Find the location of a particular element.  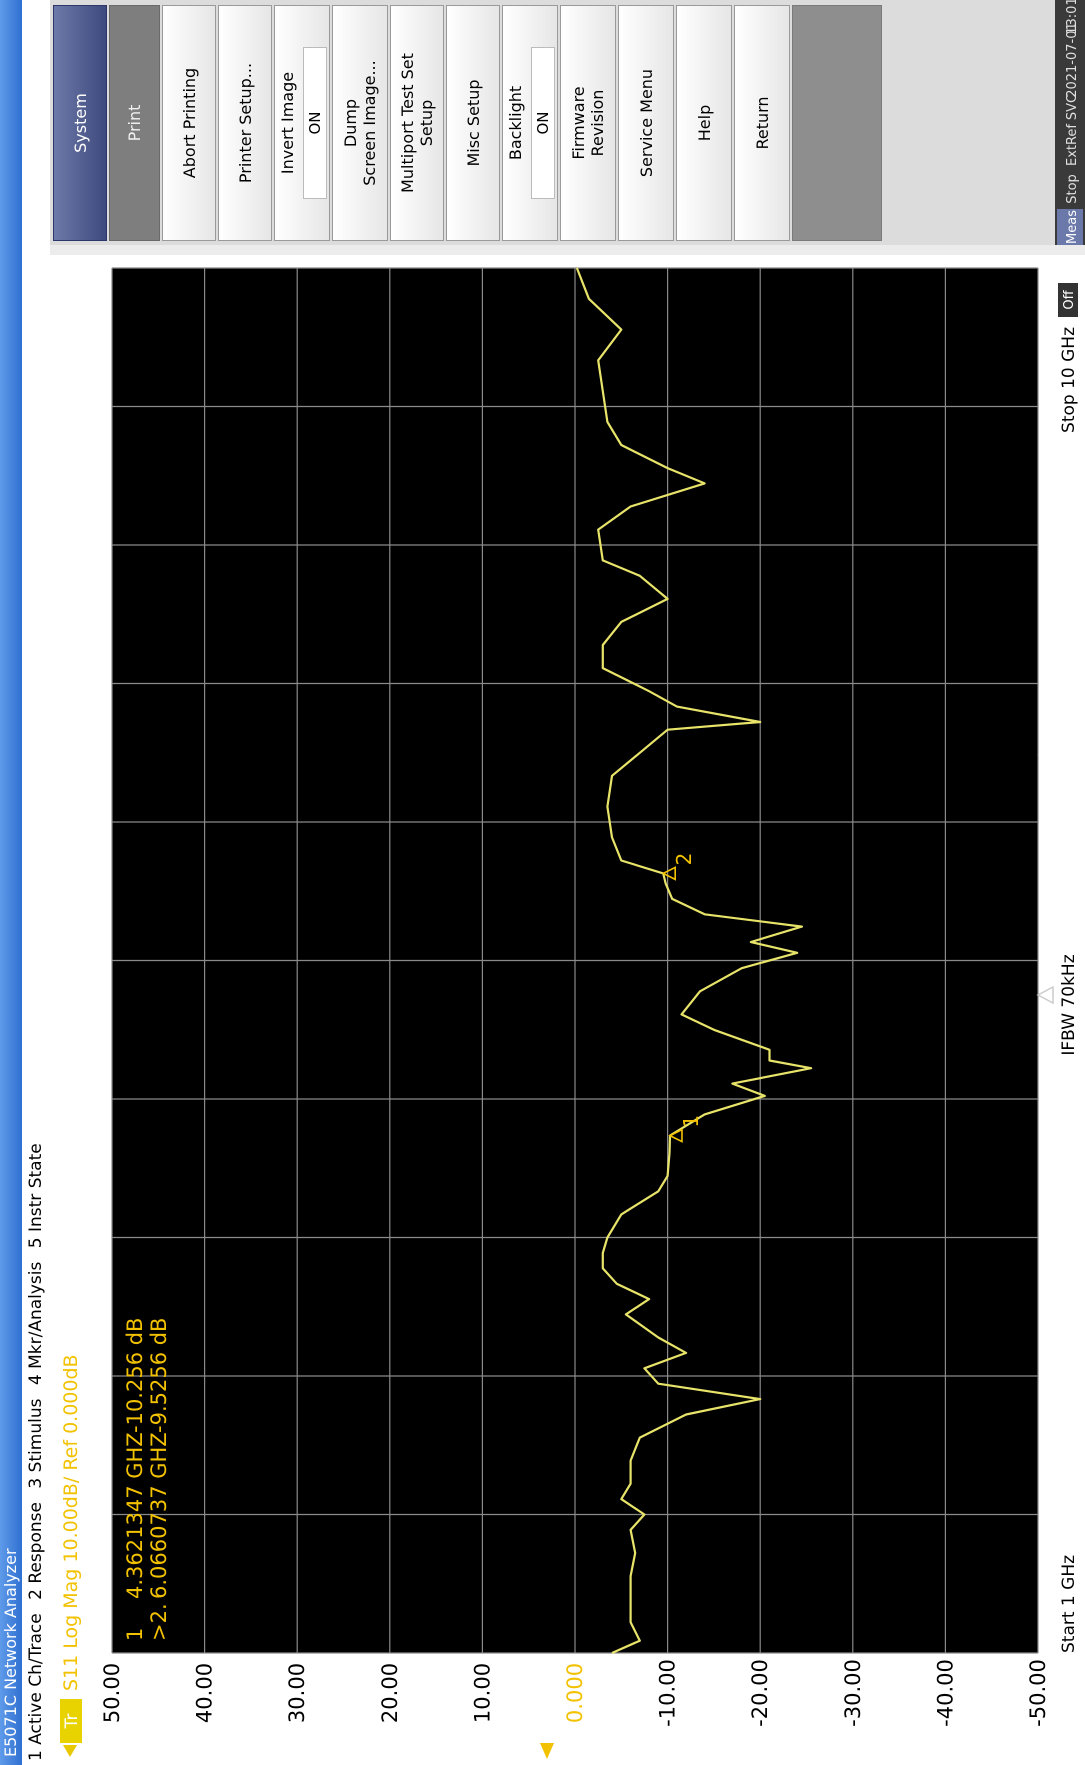

marker-2-freq: 6.0660737 GHZ is located at coordinates (159, 1515).